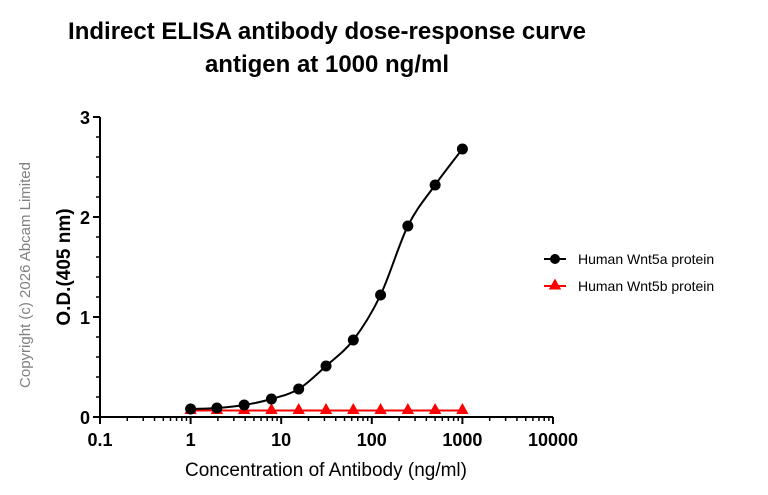 This screenshot has width=768, height=495. Describe the element at coordinates (462, 440) in the screenshot. I see `x-tick-label: 1000` at that location.